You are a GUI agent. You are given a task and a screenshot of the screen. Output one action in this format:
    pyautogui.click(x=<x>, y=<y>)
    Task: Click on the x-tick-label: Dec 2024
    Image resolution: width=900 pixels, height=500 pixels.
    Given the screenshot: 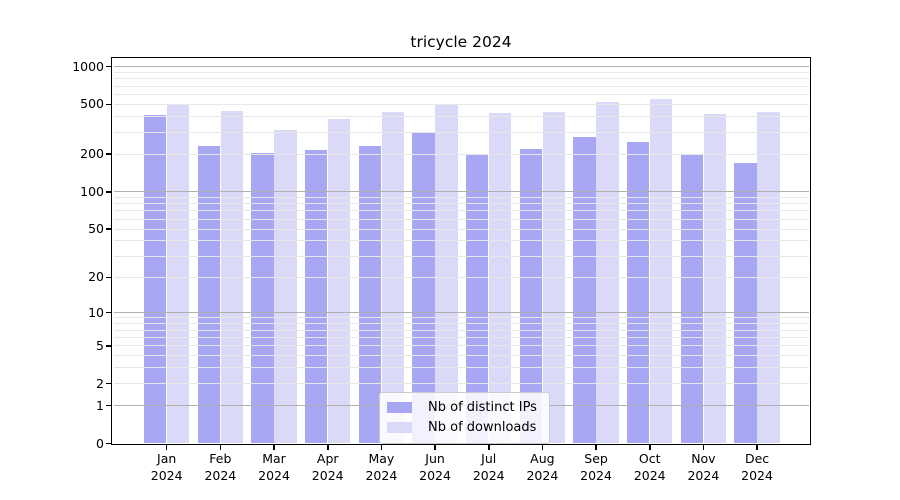 What is the action you would take?
    pyautogui.click(x=757, y=467)
    